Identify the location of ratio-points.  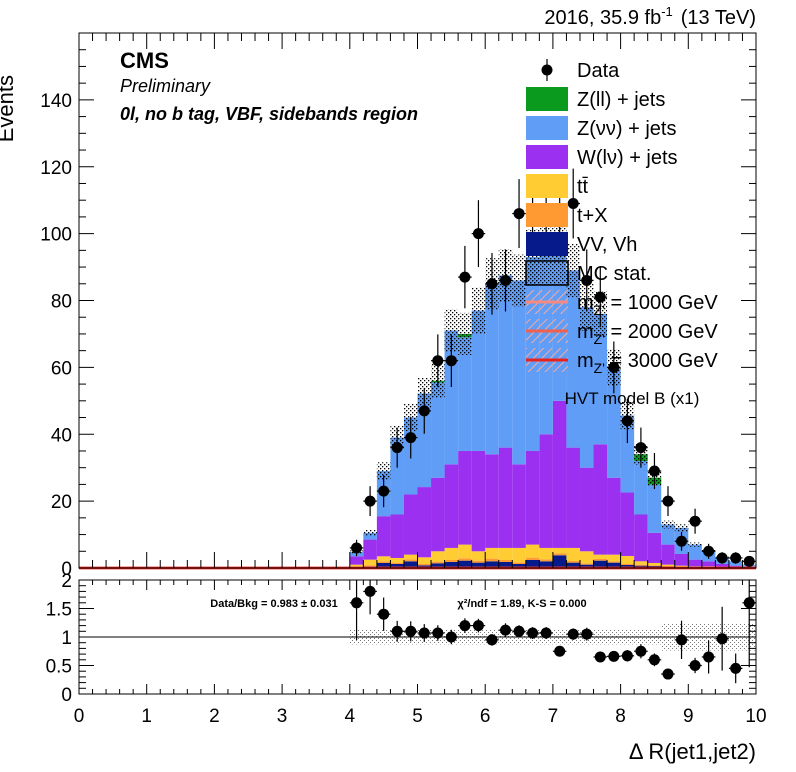
(552, 632).